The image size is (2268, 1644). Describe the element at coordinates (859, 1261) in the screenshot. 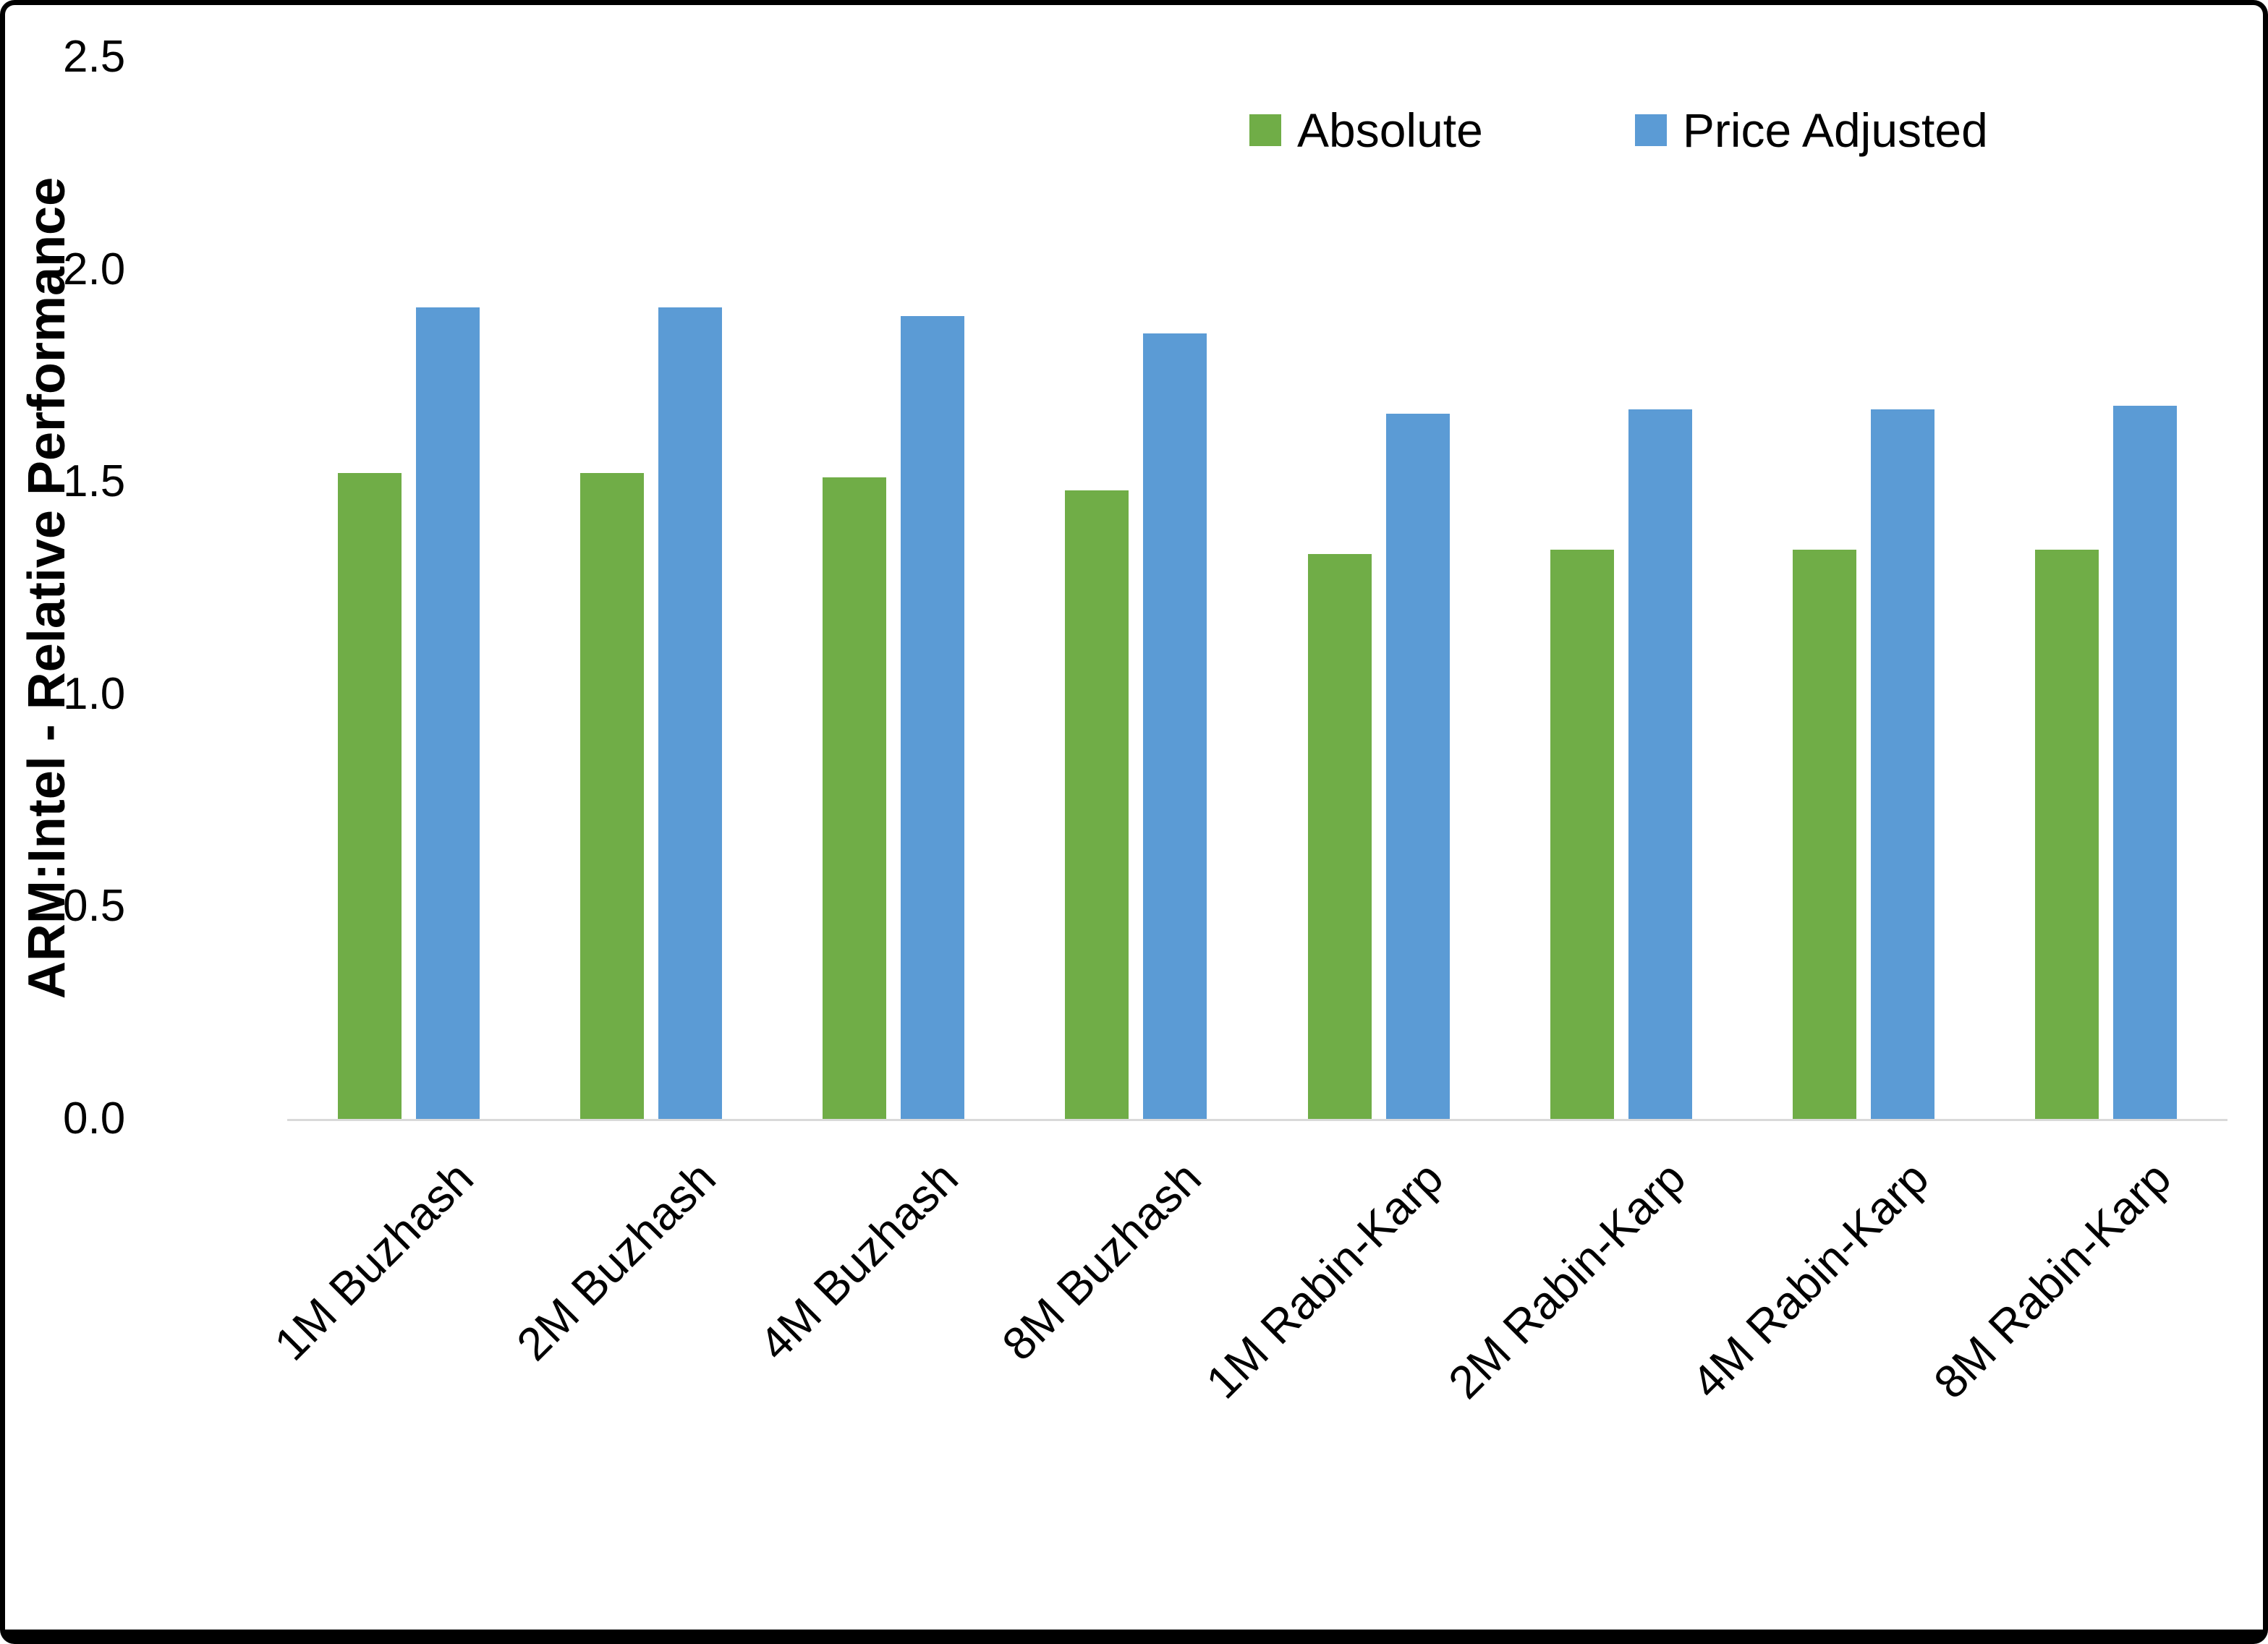

I see `x-axis-label: 4M Buzhash` at that location.